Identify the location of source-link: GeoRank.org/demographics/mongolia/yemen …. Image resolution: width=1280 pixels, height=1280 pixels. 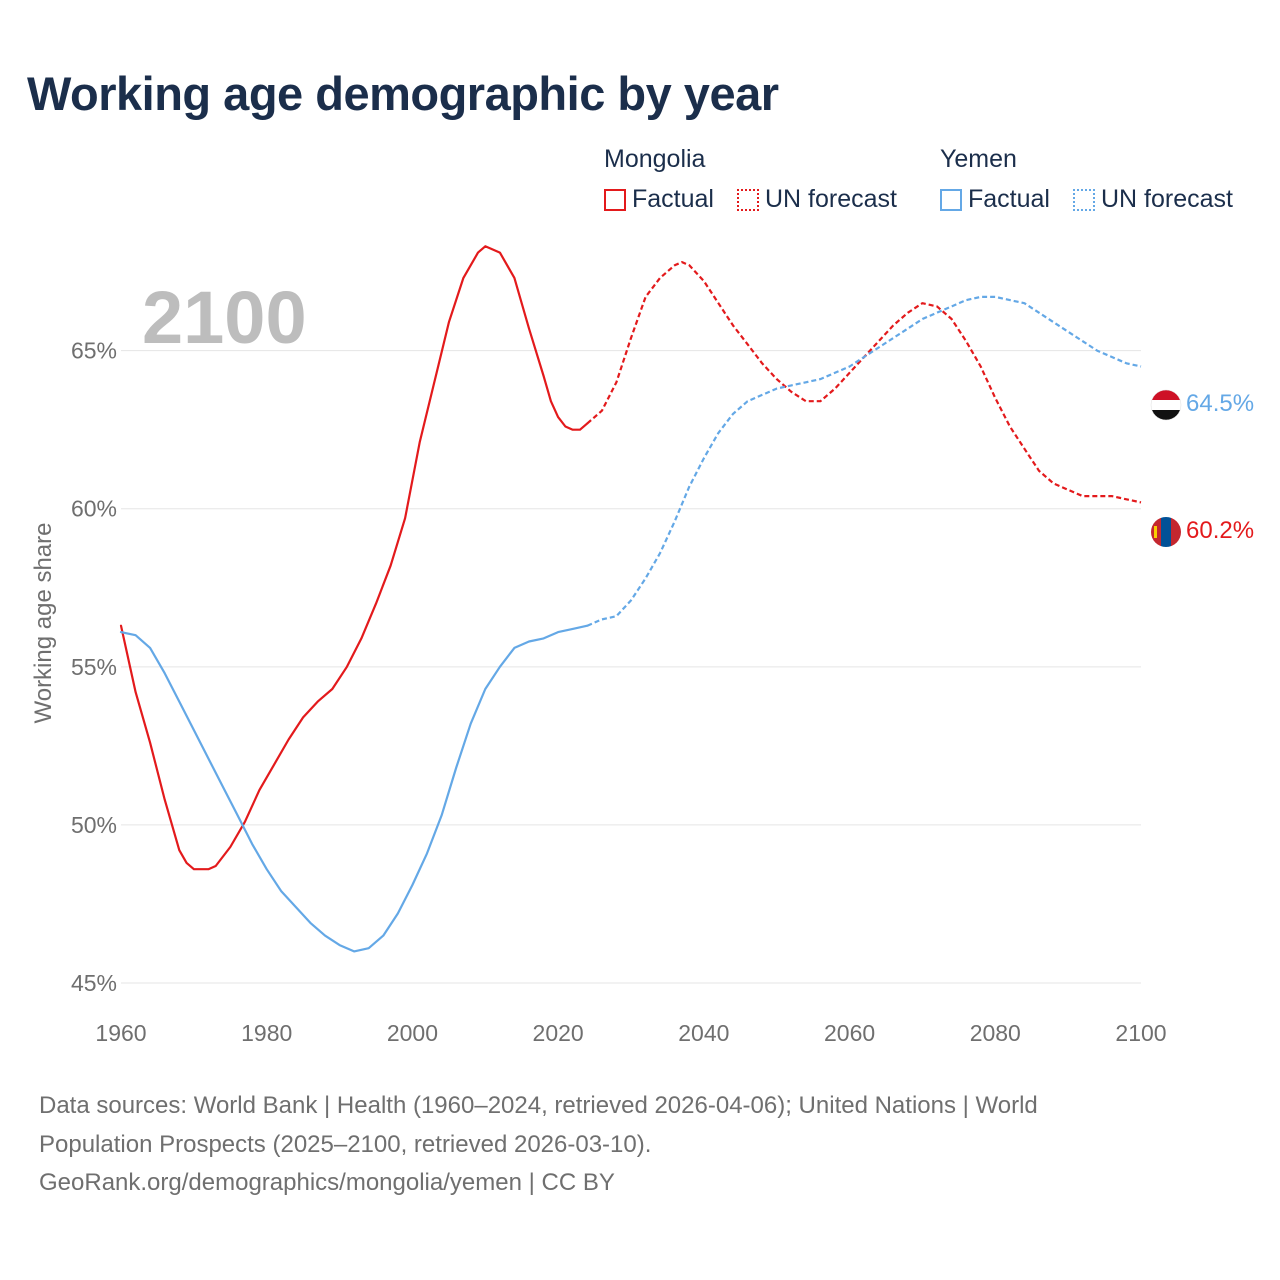
(327, 1182).